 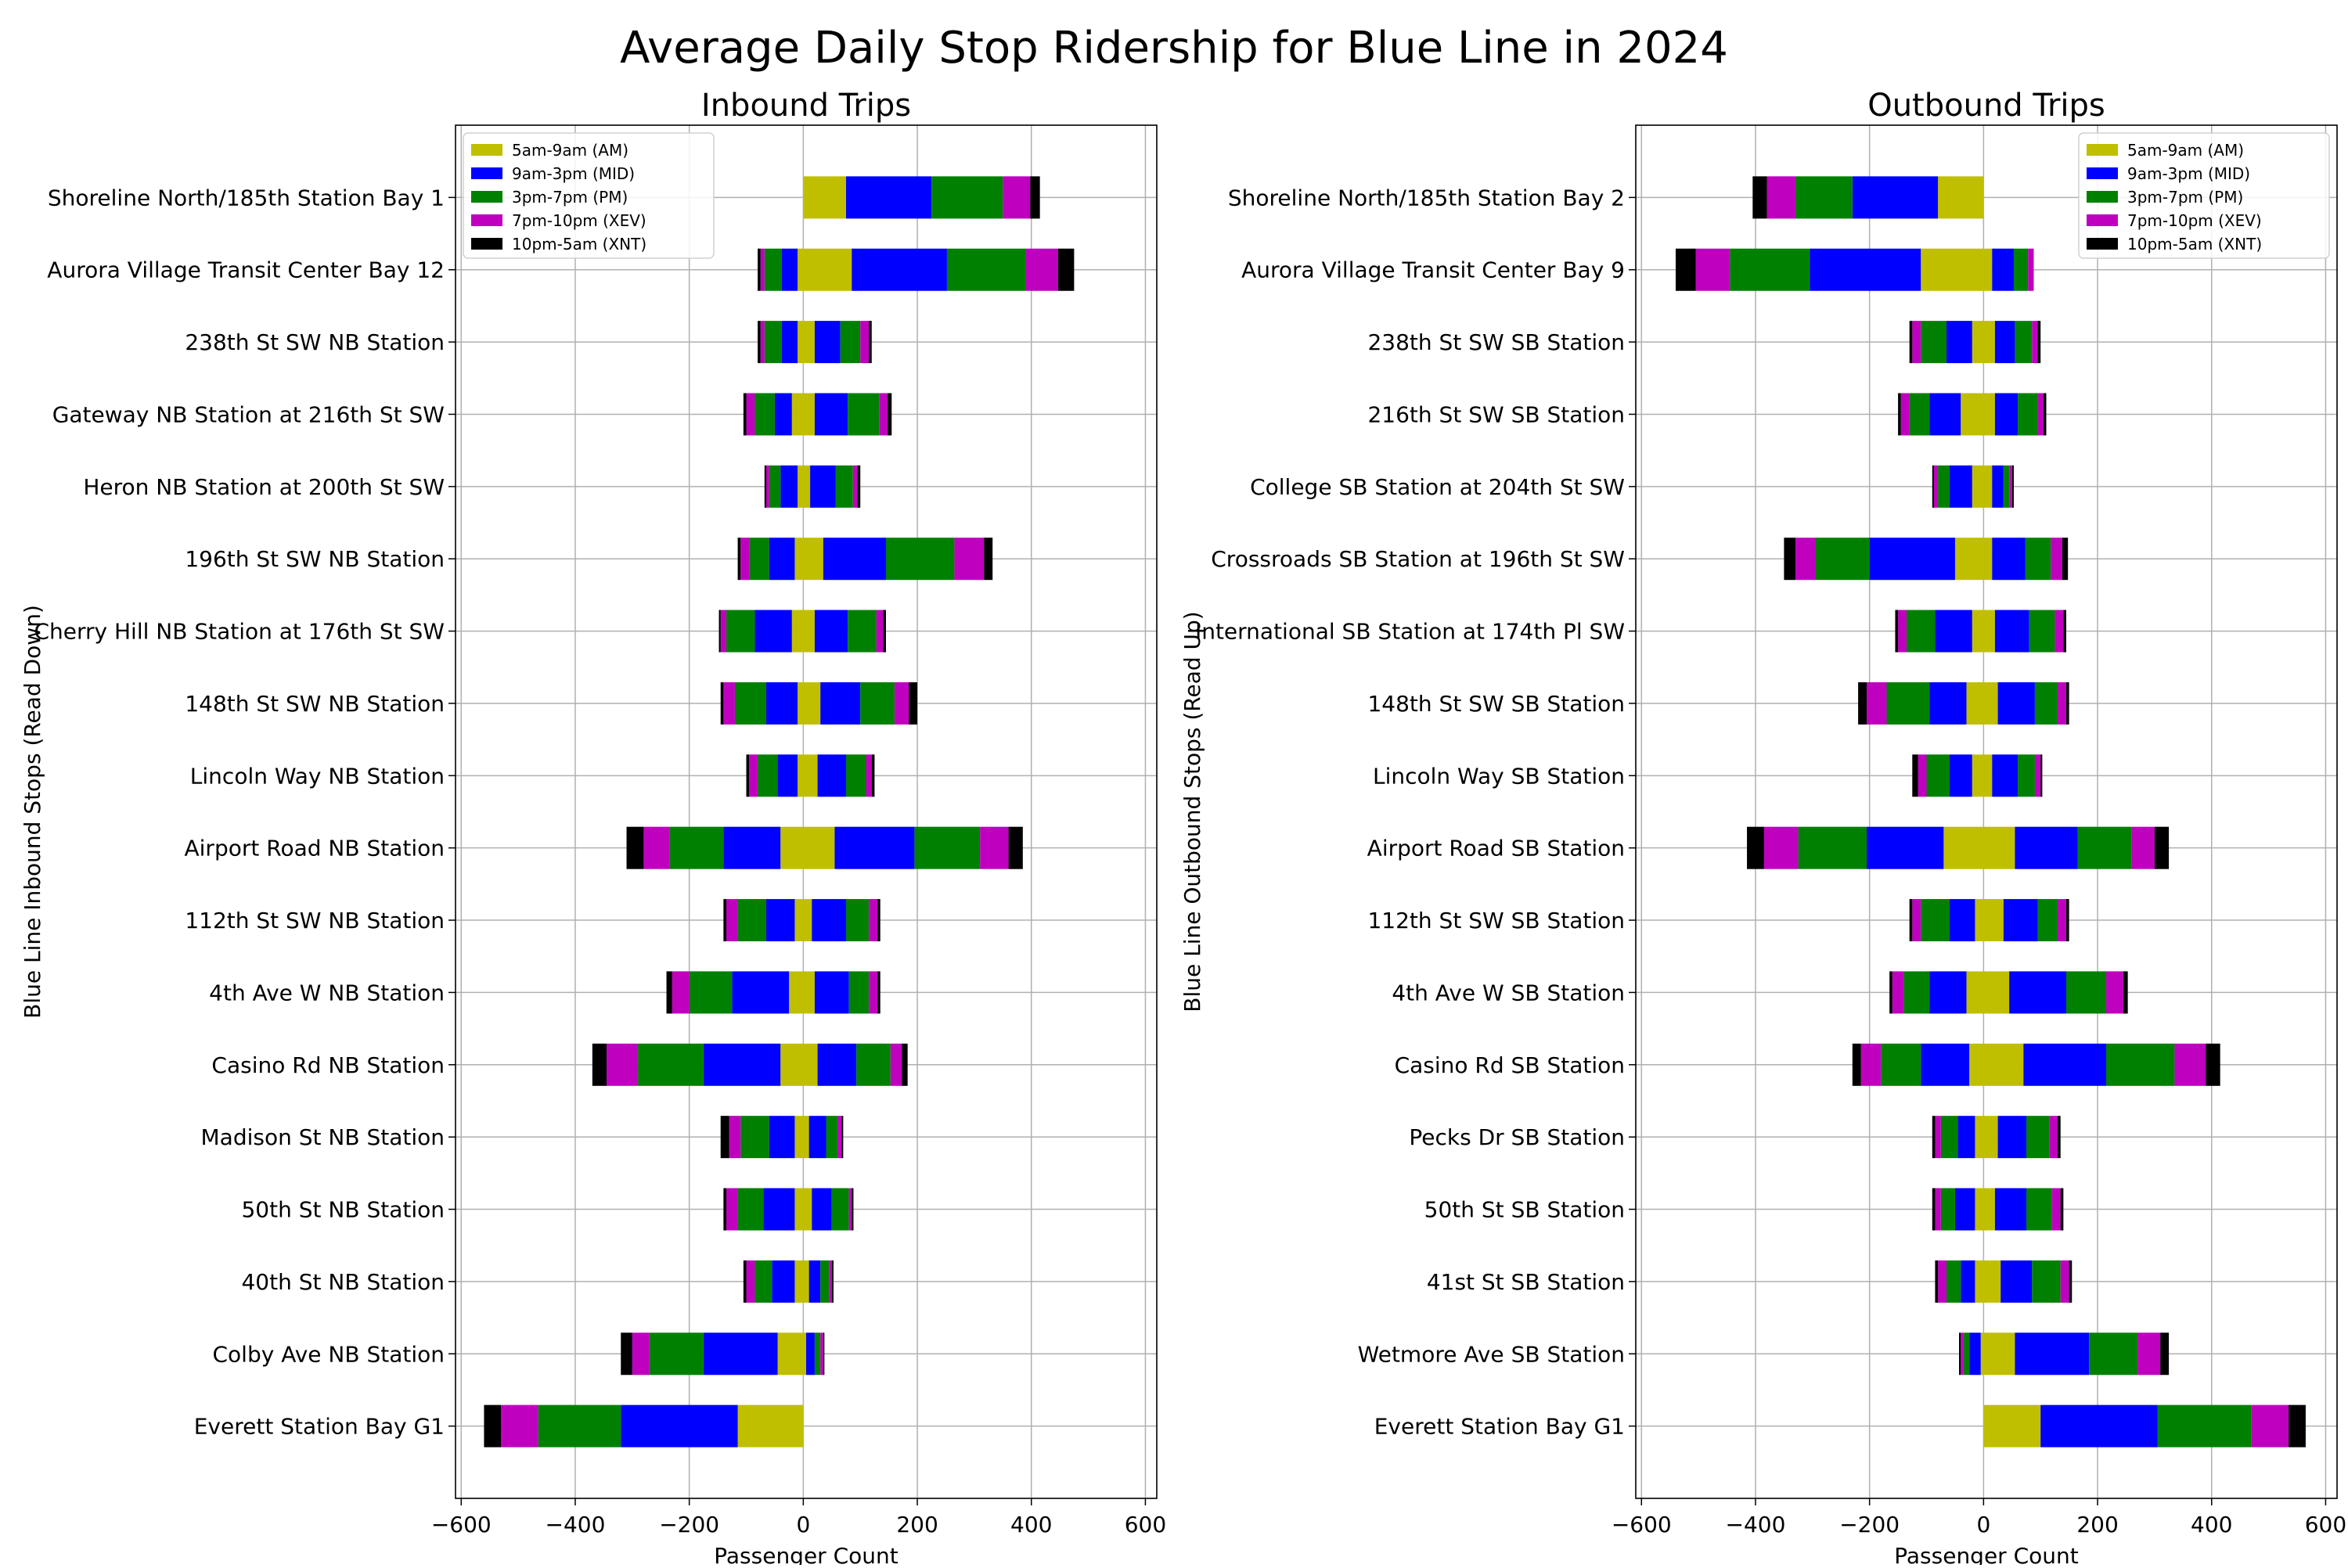 What do you see at coordinates (246, 197) in the screenshot?
I see `stop-label: Shoreline North/185th Station Bay 1` at bounding box center [246, 197].